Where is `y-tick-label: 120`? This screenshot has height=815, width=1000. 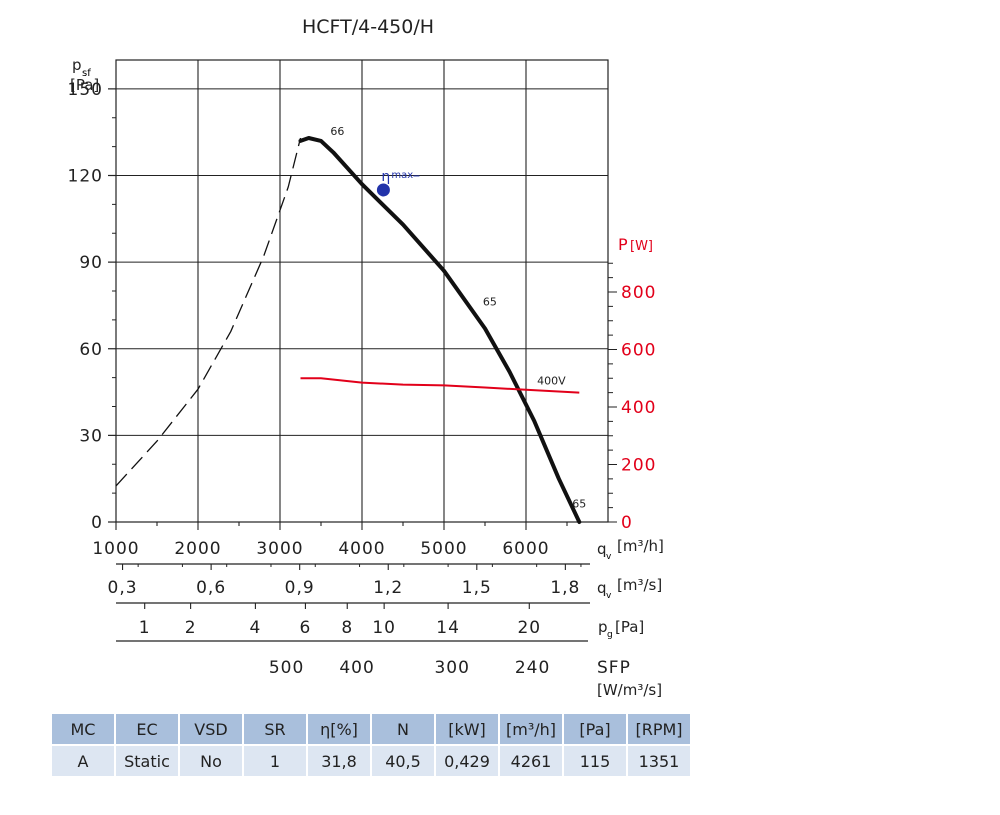 y-tick-label: 120 is located at coordinates (85, 177).